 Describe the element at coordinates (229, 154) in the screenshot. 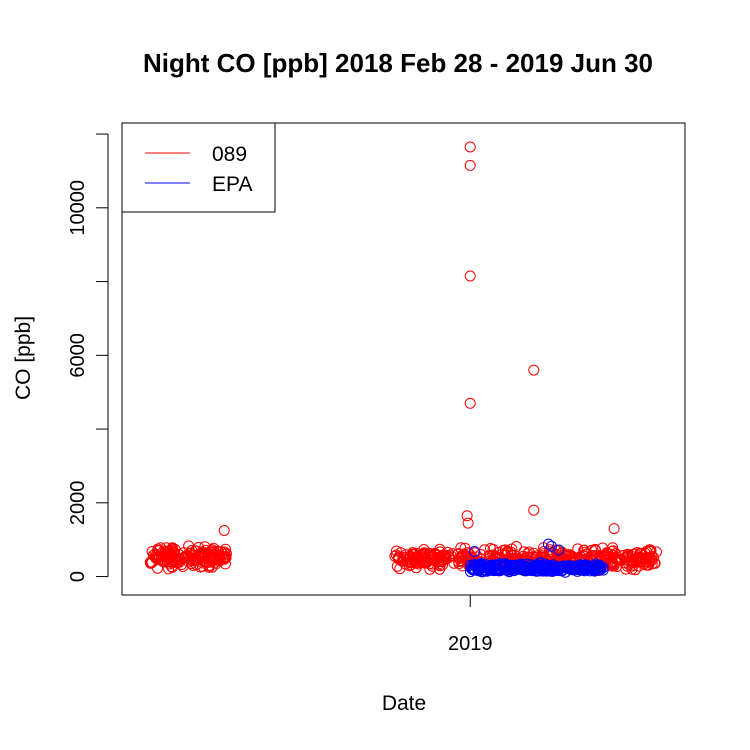

I see `legend-label-089: 089` at that location.